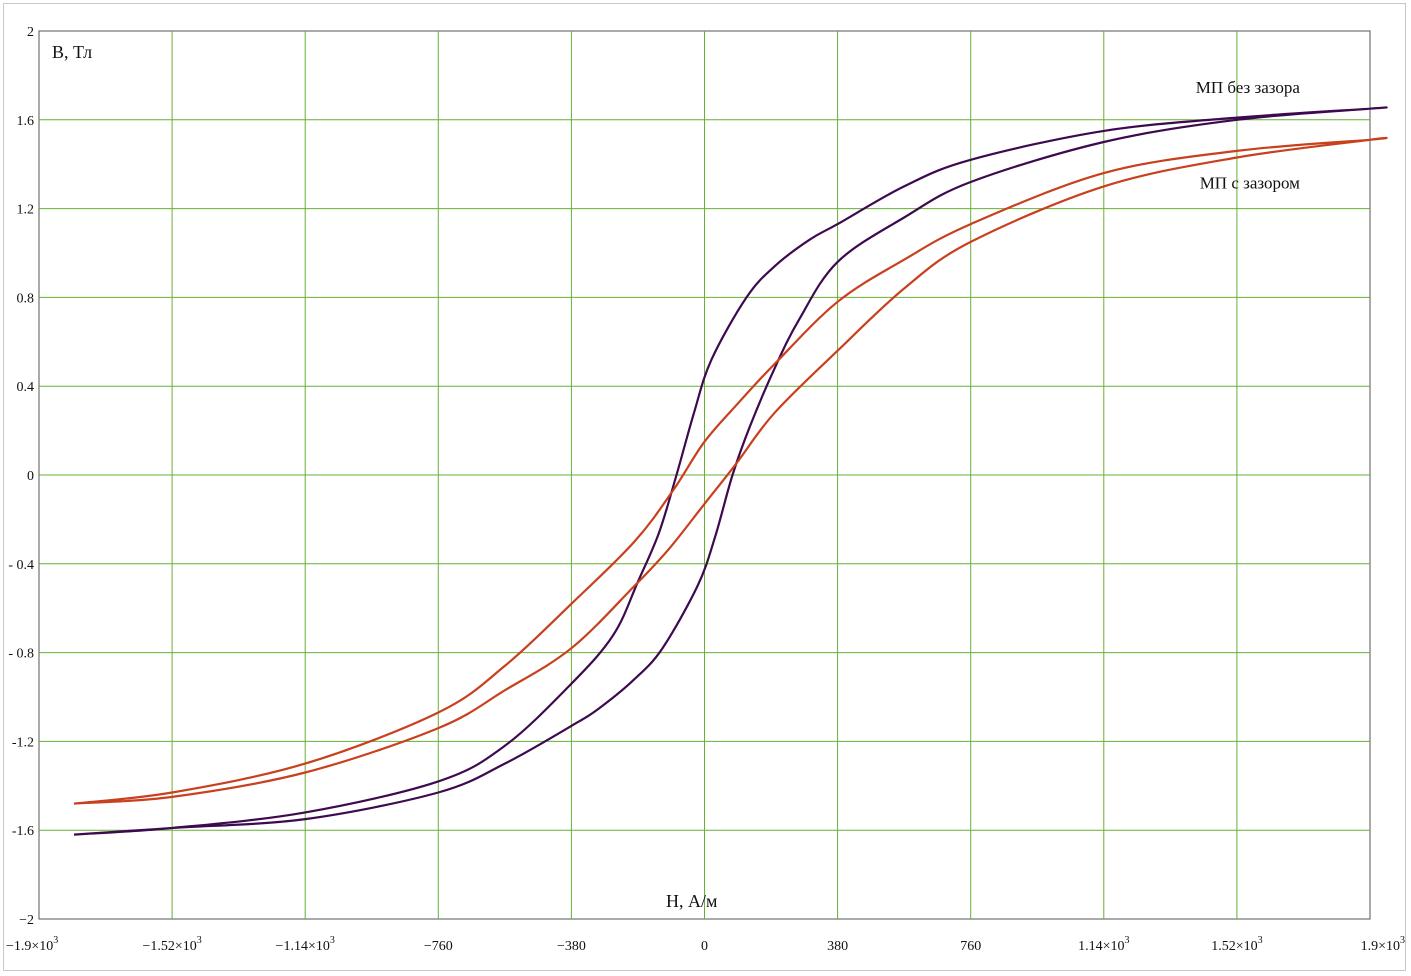  What do you see at coordinates (23, 742) in the screenshot?
I see `y-tick-label: -1.2` at bounding box center [23, 742].